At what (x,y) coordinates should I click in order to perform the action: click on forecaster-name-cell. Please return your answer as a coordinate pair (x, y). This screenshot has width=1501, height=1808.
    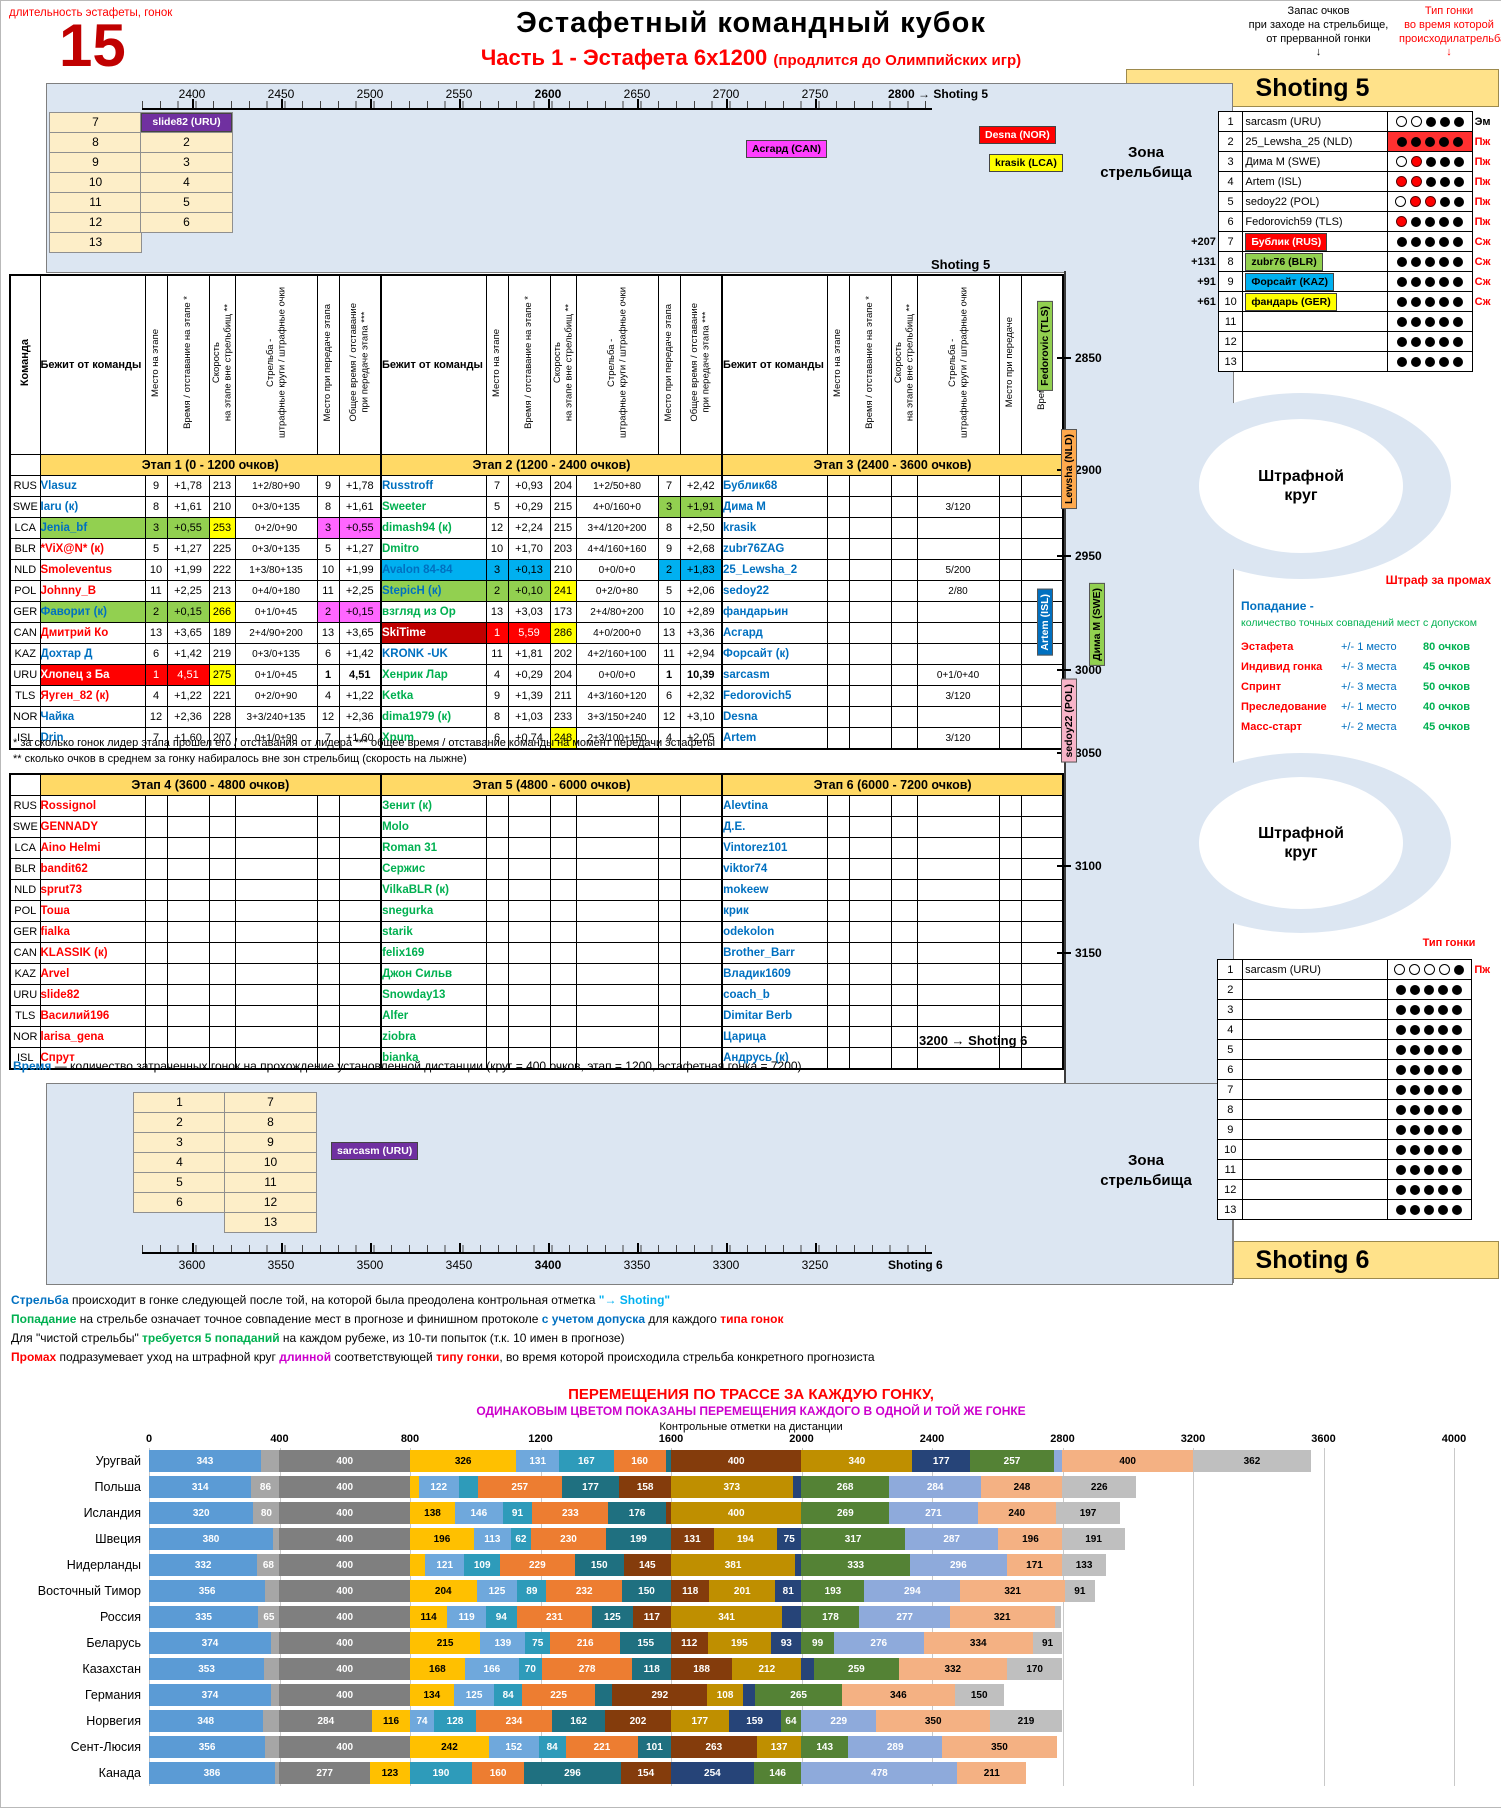
    Looking at the image, I should click on (1315, 361).